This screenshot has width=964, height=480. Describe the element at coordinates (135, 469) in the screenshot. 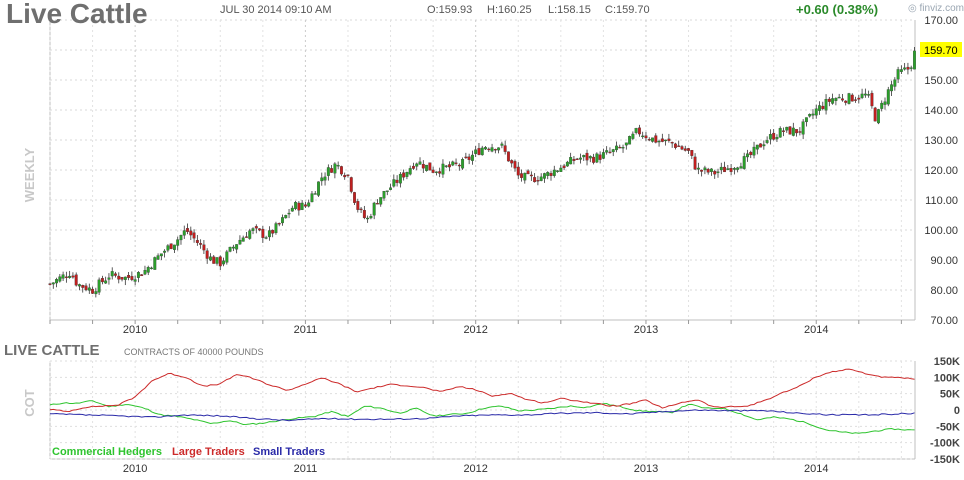

I see `cot-x-tick-label: 2010` at that location.